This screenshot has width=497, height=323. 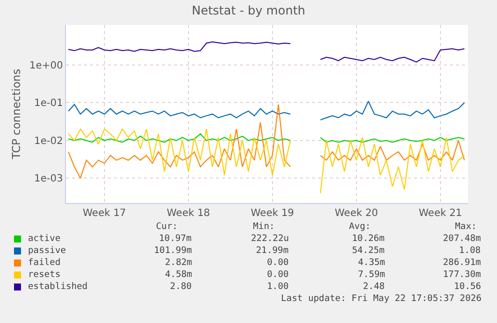 What do you see at coordinates (278, 287) in the screenshot?
I see `text: 1.00` at bounding box center [278, 287].